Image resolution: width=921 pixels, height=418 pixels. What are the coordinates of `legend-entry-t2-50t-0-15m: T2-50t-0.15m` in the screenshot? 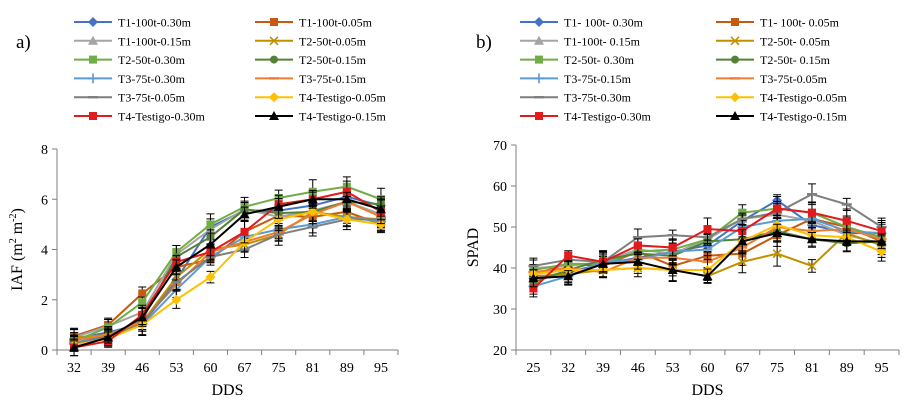 It's located at (311, 60).